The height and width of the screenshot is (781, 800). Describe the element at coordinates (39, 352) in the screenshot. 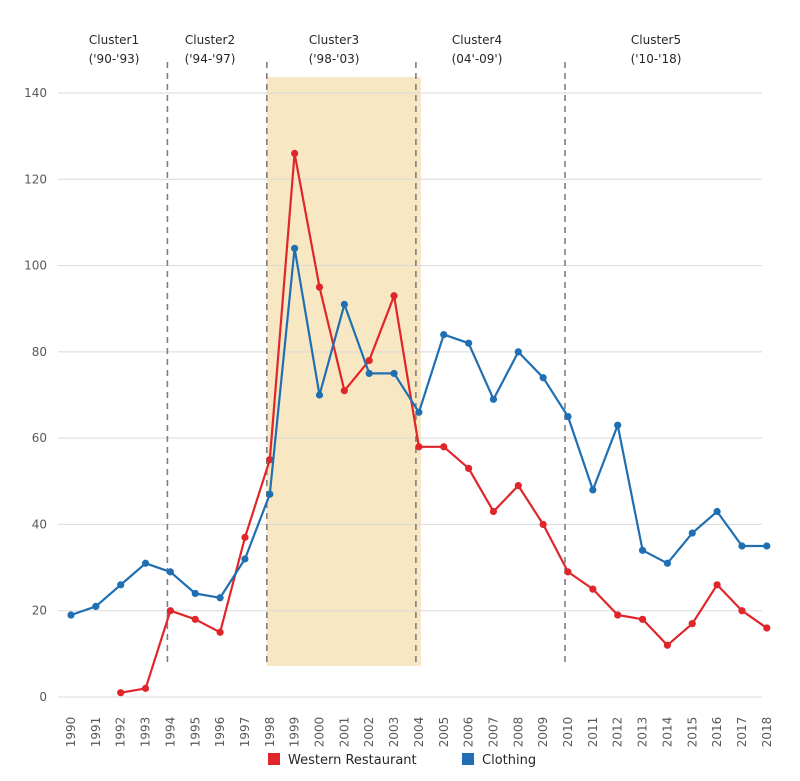

I see `y-tick-label: 80` at that location.